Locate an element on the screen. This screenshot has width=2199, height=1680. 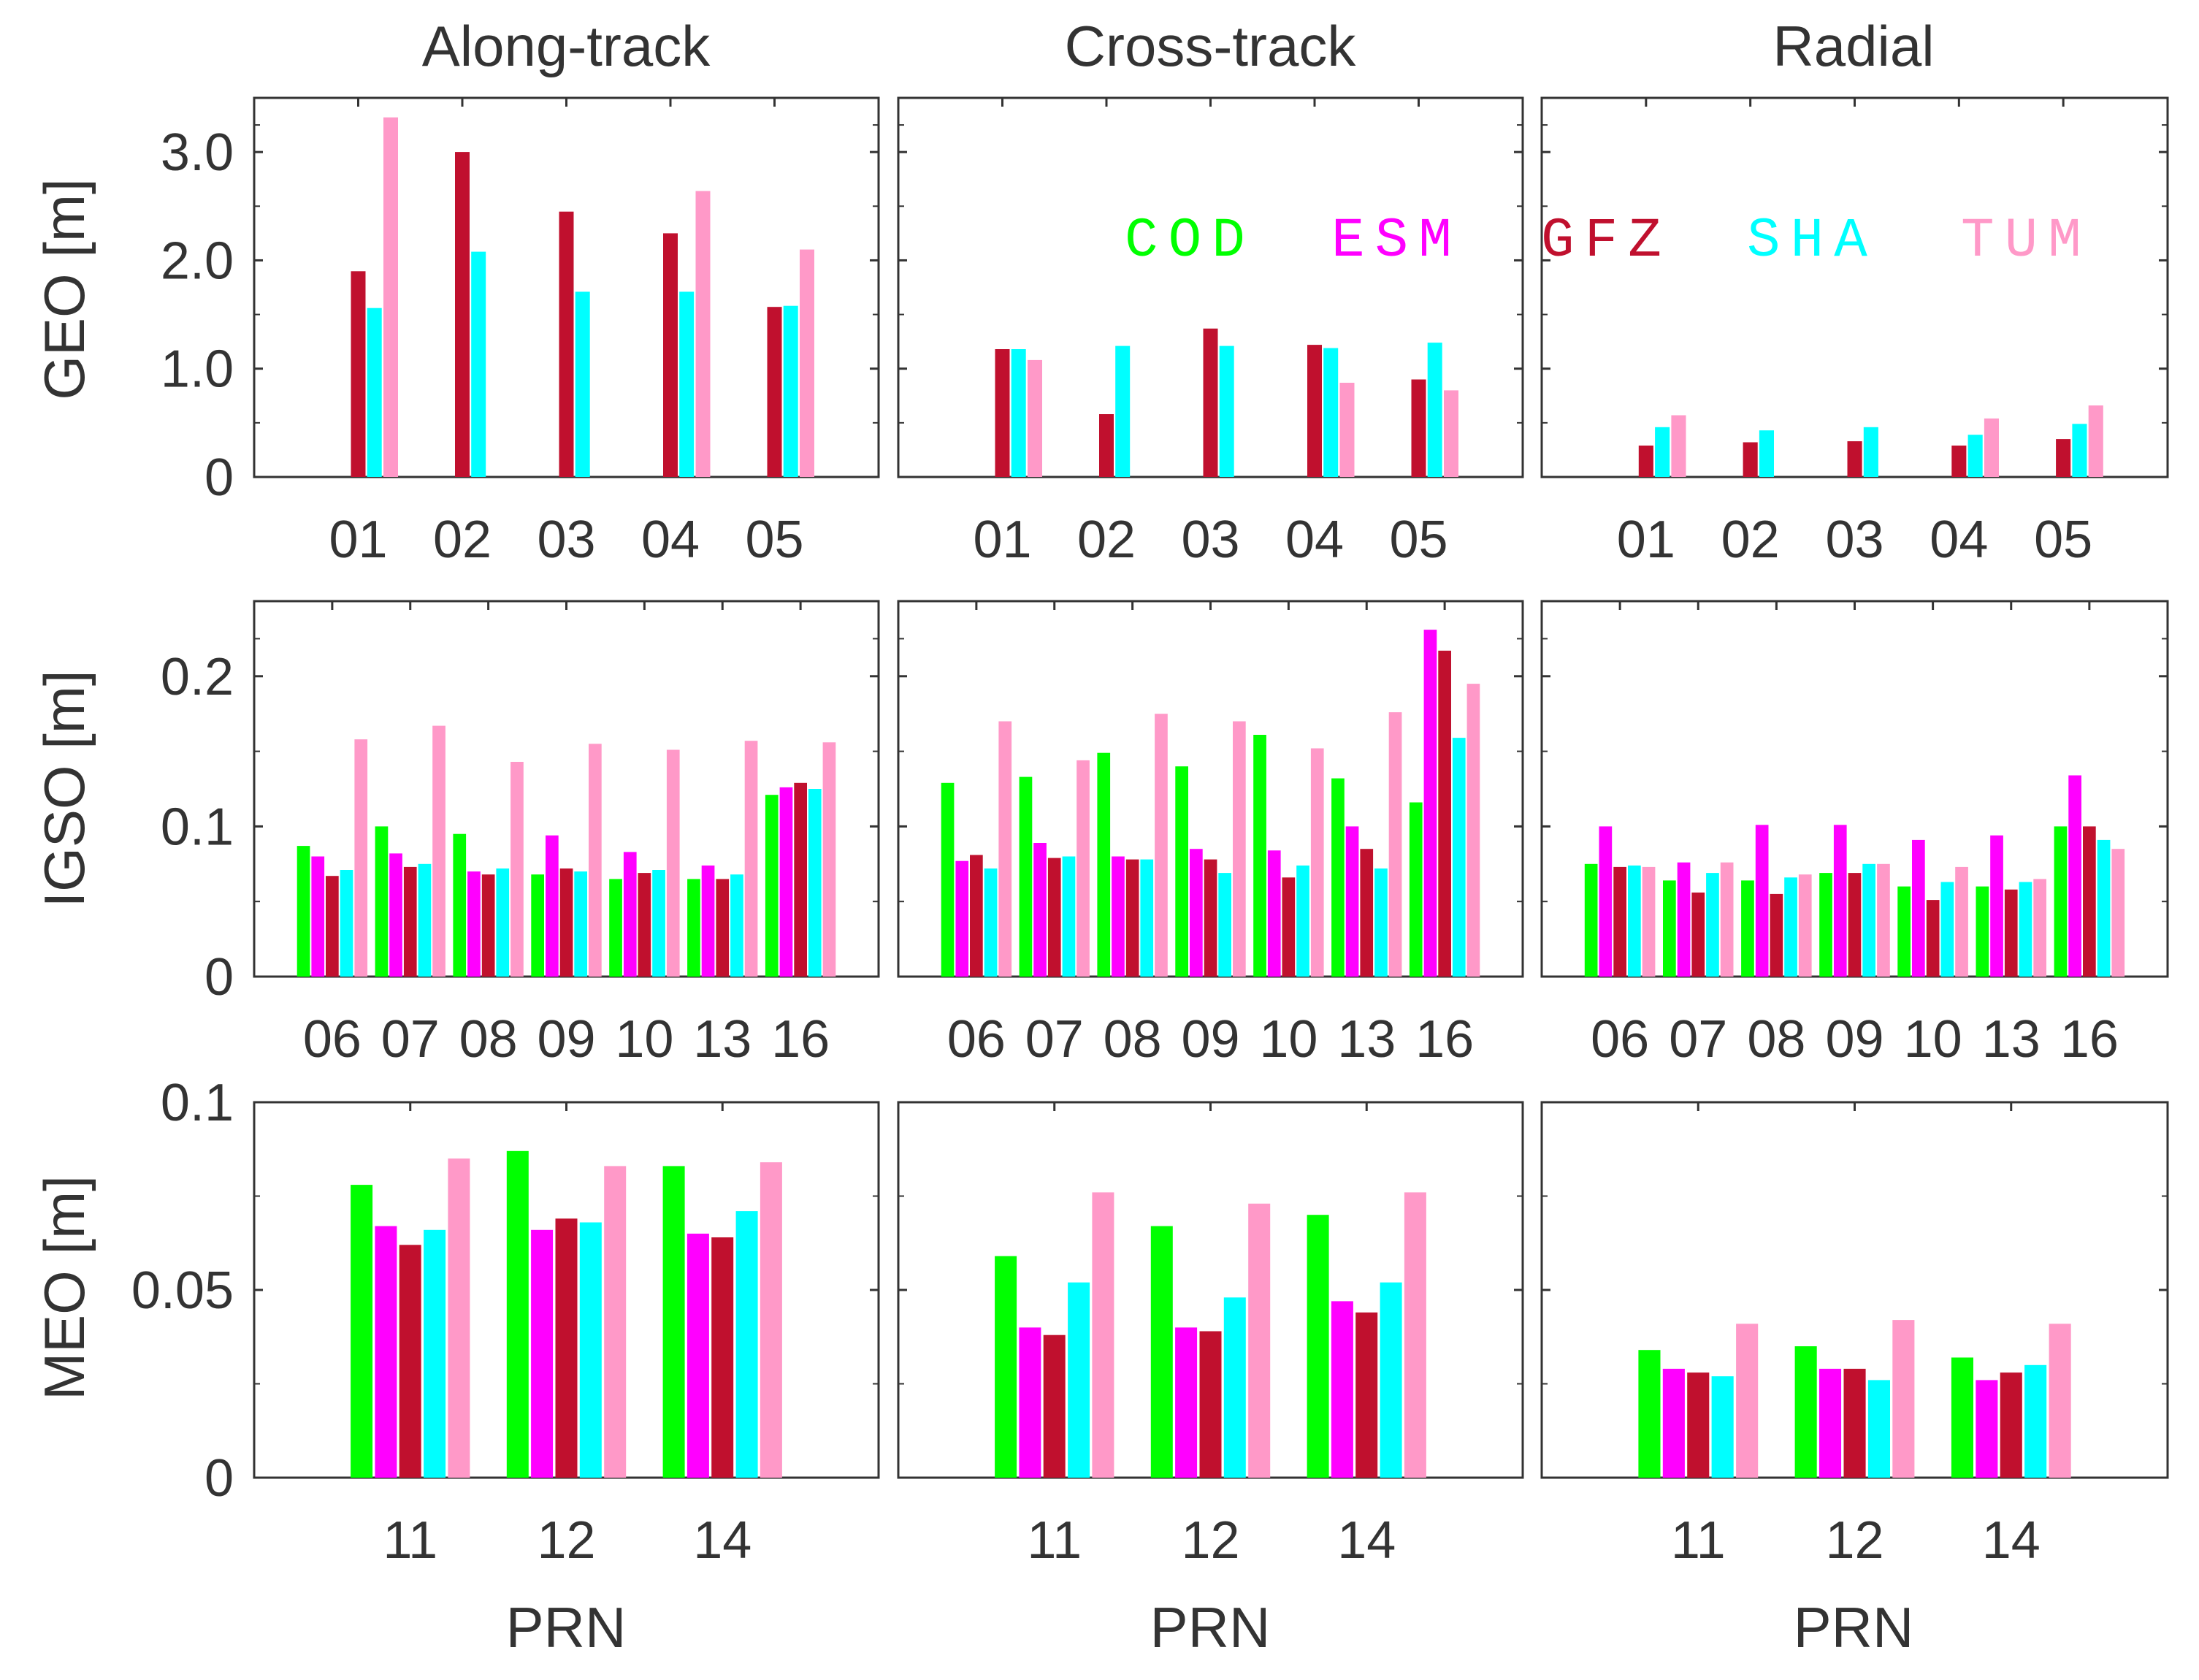
x-tick-label: 08 is located at coordinates (1133, 1039).